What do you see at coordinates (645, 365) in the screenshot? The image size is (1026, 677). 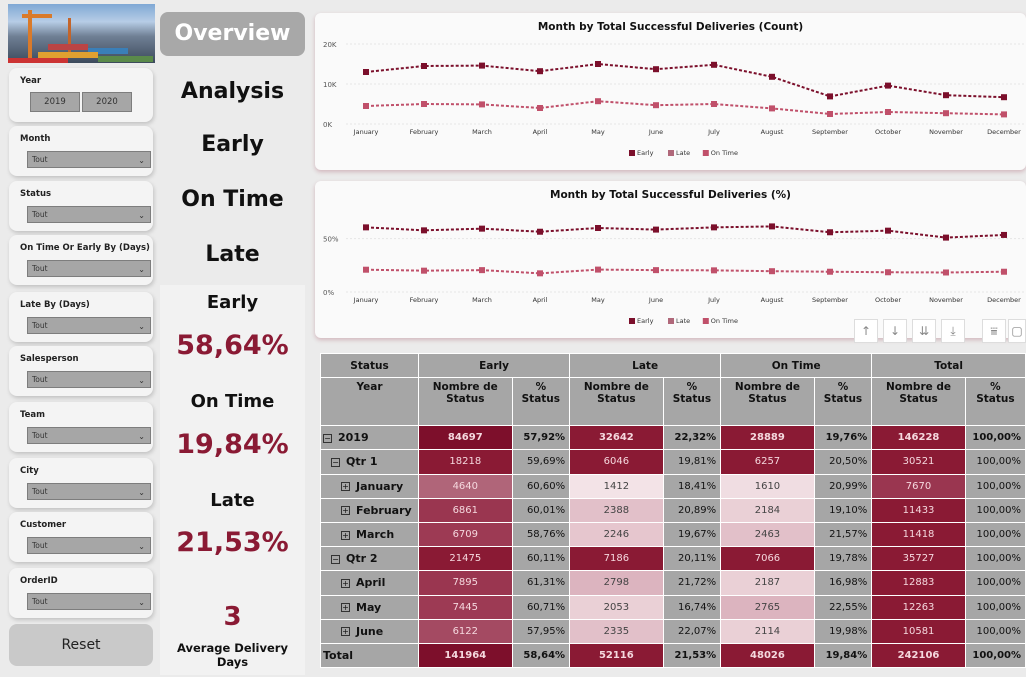 I see `group-header-late: Late` at bounding box center [645, 365].